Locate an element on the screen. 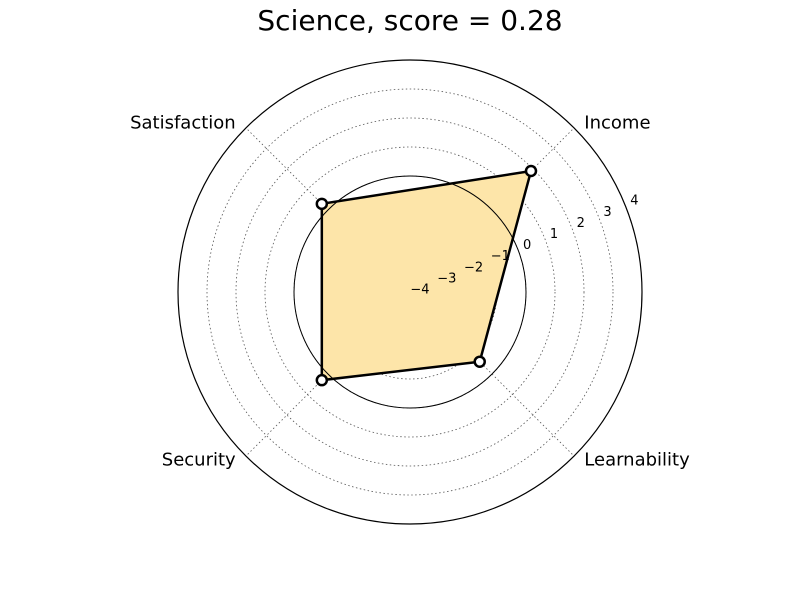 The width and height of the screenshot is (800, 600). data-point-security is located at coordinates (322, 380).